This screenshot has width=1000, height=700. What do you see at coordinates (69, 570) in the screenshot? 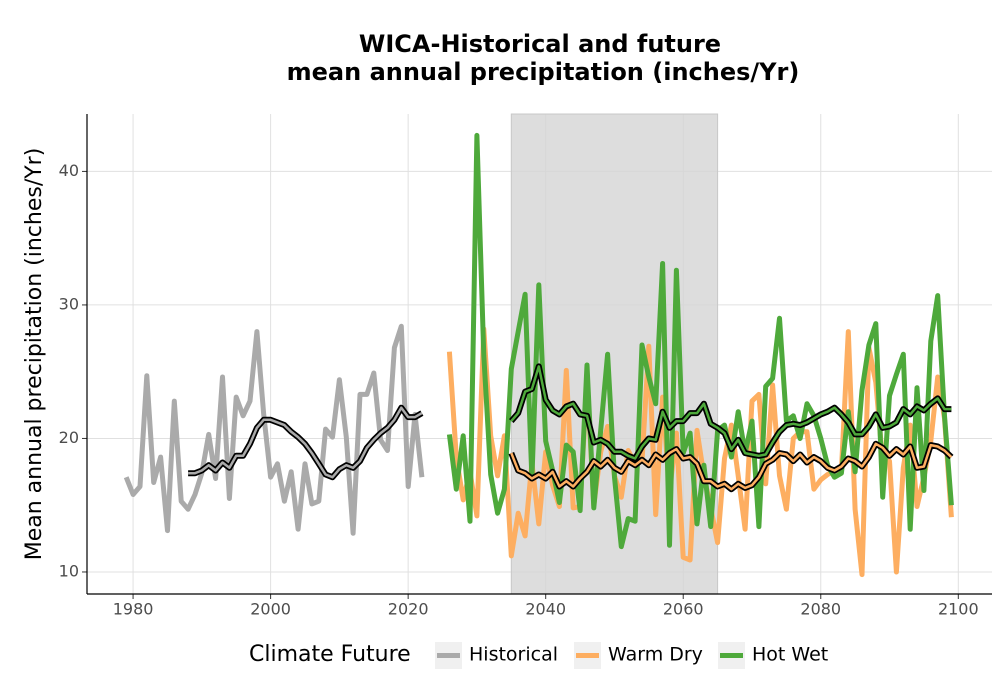
I see `y-tick-label: 10` at bounding box center [69, 570].